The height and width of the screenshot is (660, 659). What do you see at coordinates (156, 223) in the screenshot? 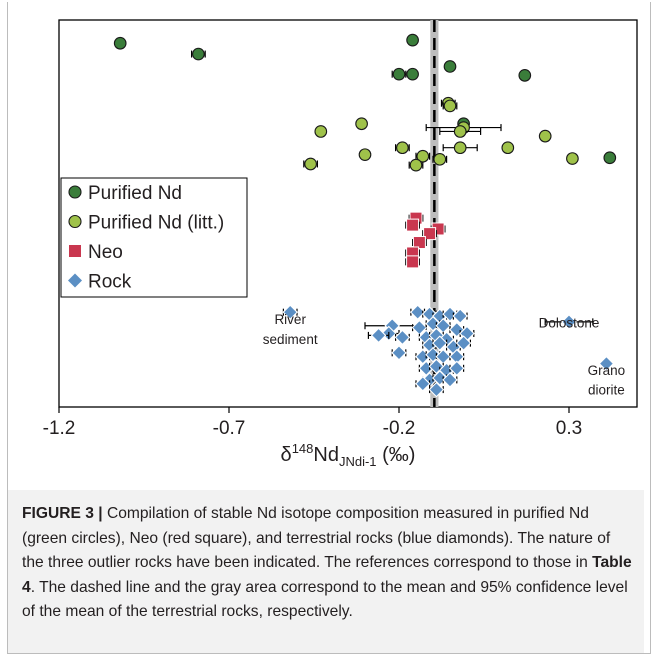
I see `legend-label: Purified Nd (litt.)` at bounding box center [156, 223].